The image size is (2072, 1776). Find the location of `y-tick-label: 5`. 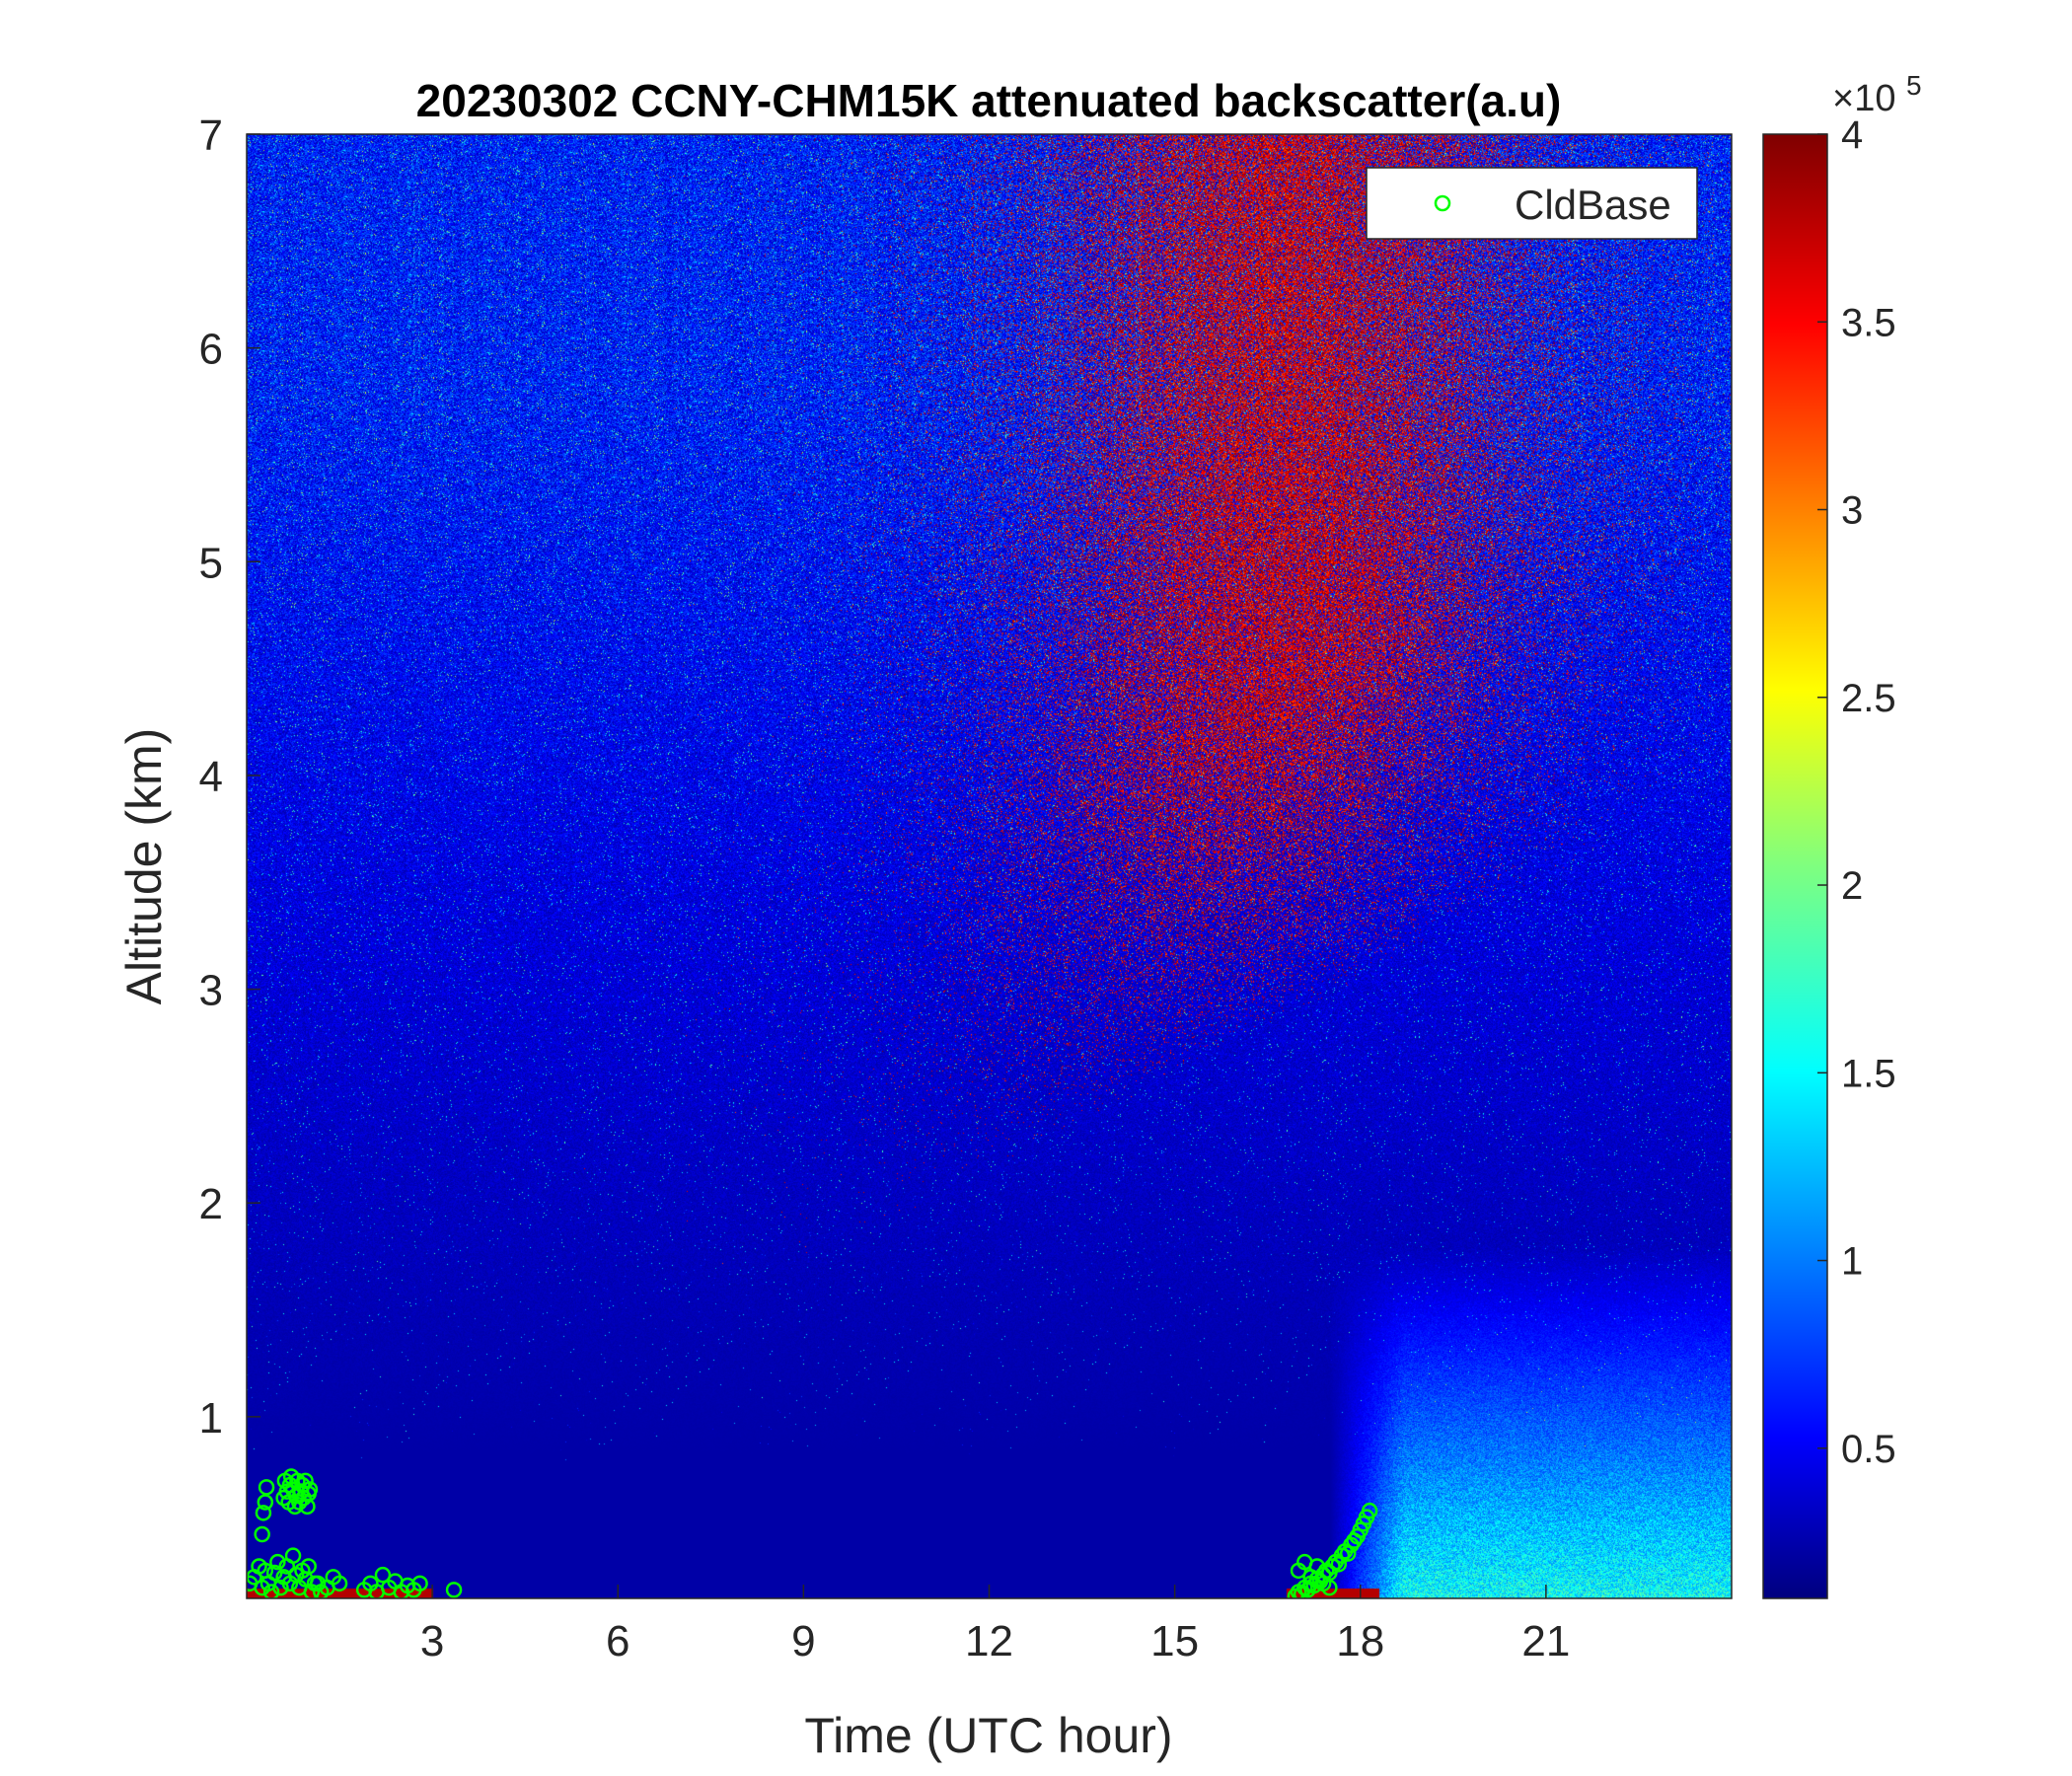

y-tick-label: 5 is located at coordinates (211, 563).